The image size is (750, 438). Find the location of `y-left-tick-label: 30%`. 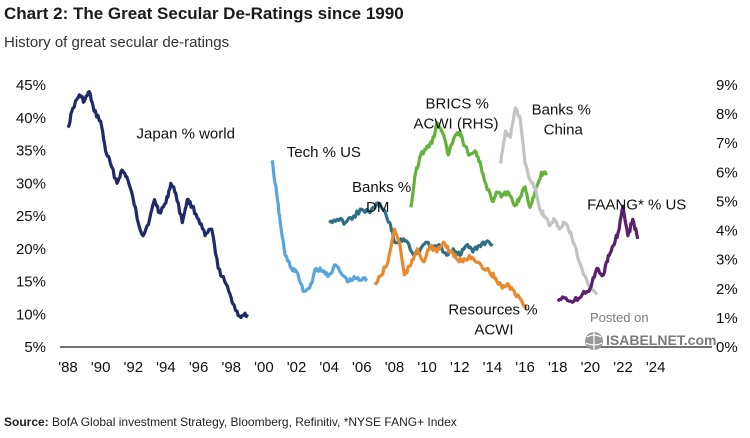

y-left-tick-label: 30% is located at coordinates (31, 183).